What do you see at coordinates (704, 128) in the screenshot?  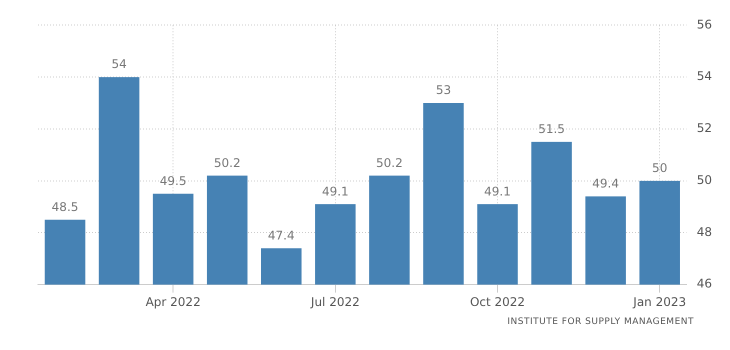 I see `y-tick-label: 52` at bounding box center [704, 128].